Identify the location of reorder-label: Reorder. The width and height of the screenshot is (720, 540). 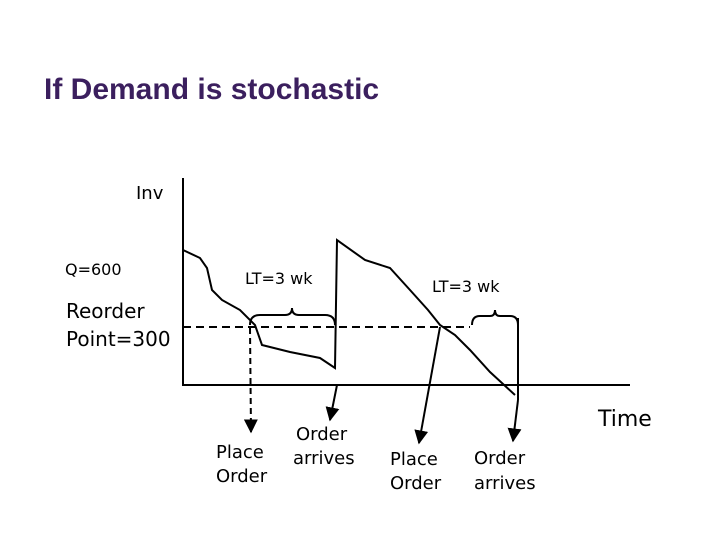
(105, 311).